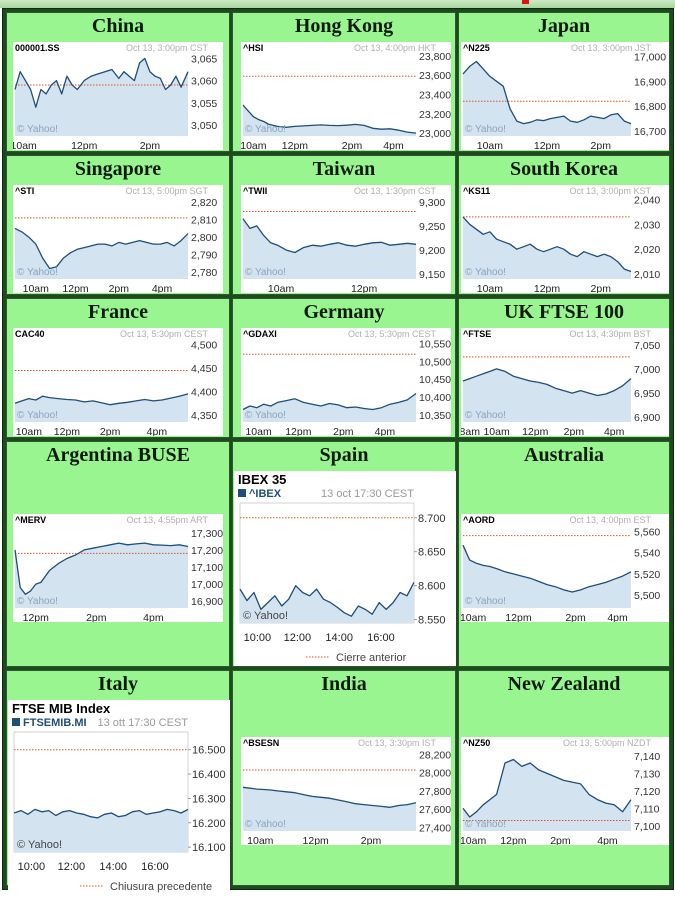 This screenshot has width=675, height=897. What do you see at coordinates (204, 104) in the screenshot?
I see `y-tick-label: 3,055` at bounding box center [204, 104].